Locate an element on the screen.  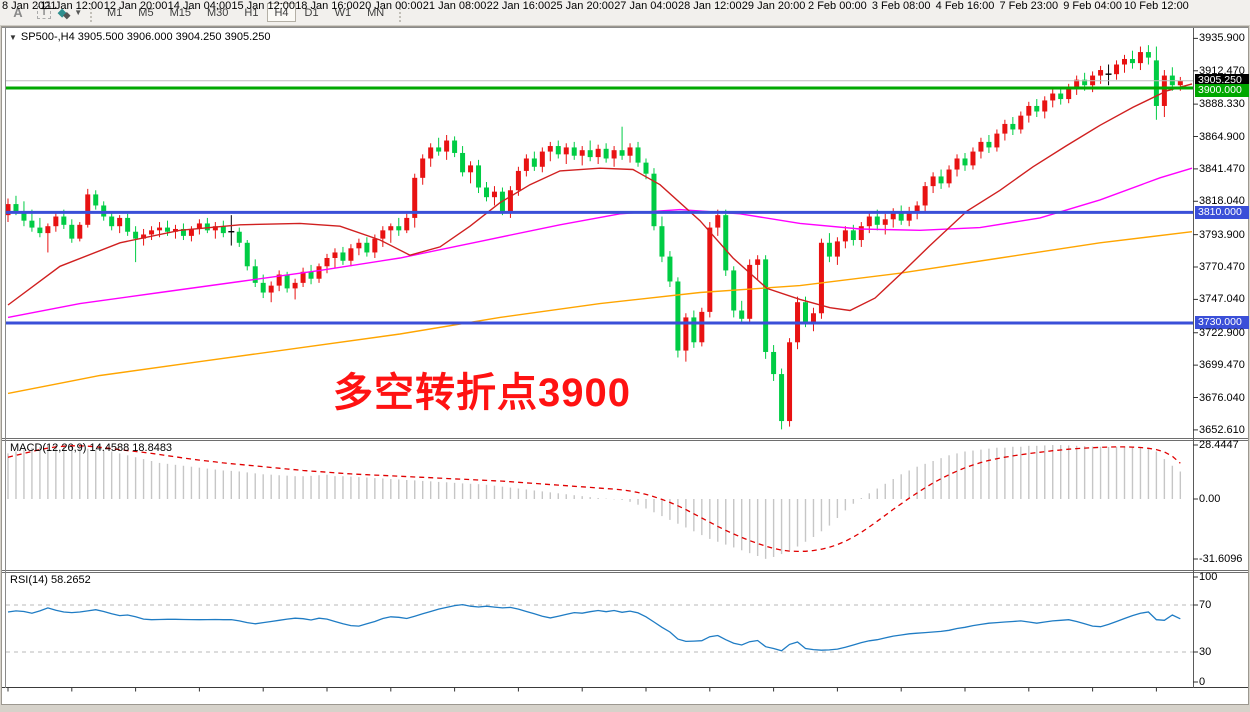
font-tool-button: A is located at coordinates (18, 13).